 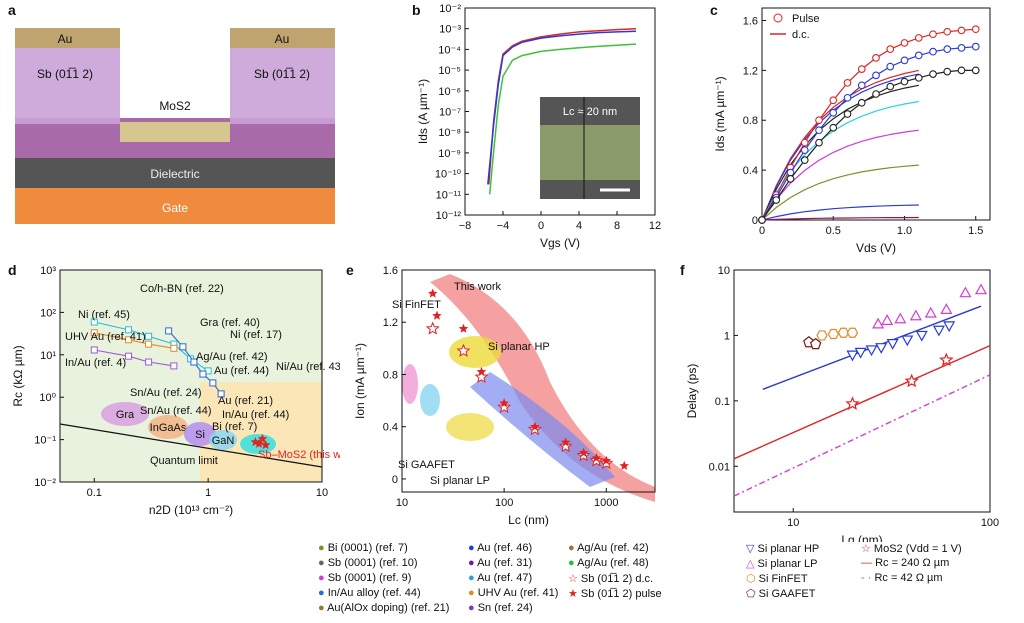 I want to click on x-axis-label: Lg (nm), so click(x=861, y=537).